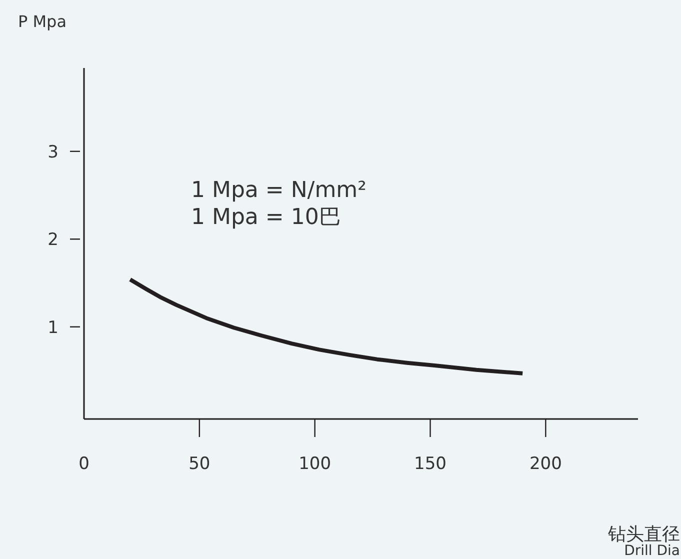 The height and width of the screenshot is (559, 681). What do you see at coordinates (545, 464) in the screenshot?
I see `x-tick-label: 200` at bounding box center [545, 464].